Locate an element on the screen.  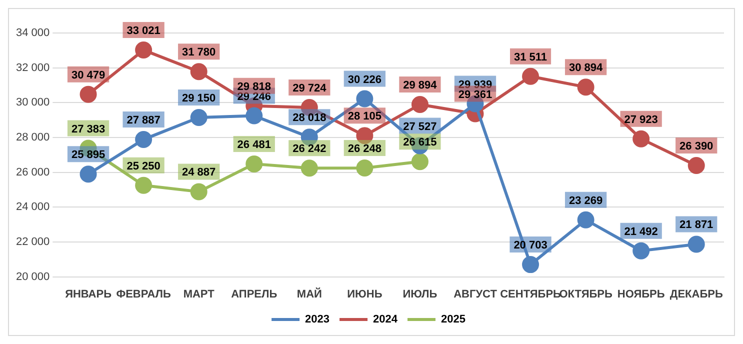
data-label: 29 361 is located at coordinates (475, 94).